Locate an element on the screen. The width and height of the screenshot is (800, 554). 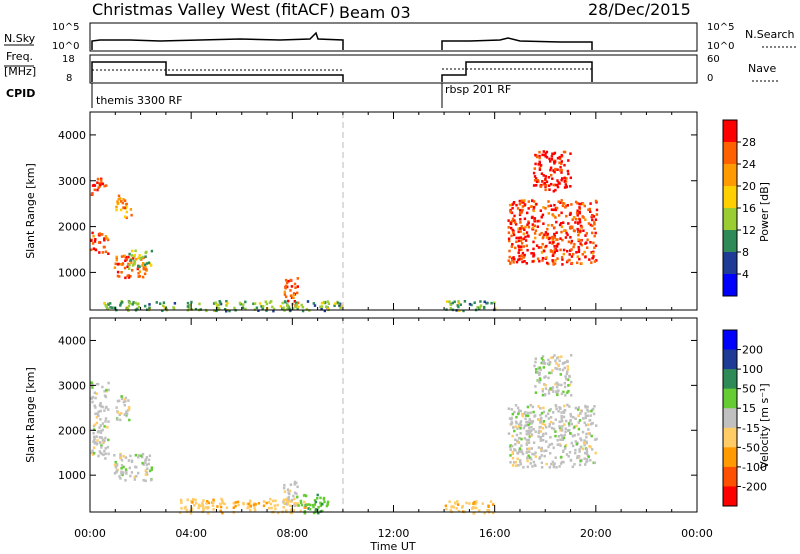
nsearch-label: N.Search is located at coordinates (770, 34).